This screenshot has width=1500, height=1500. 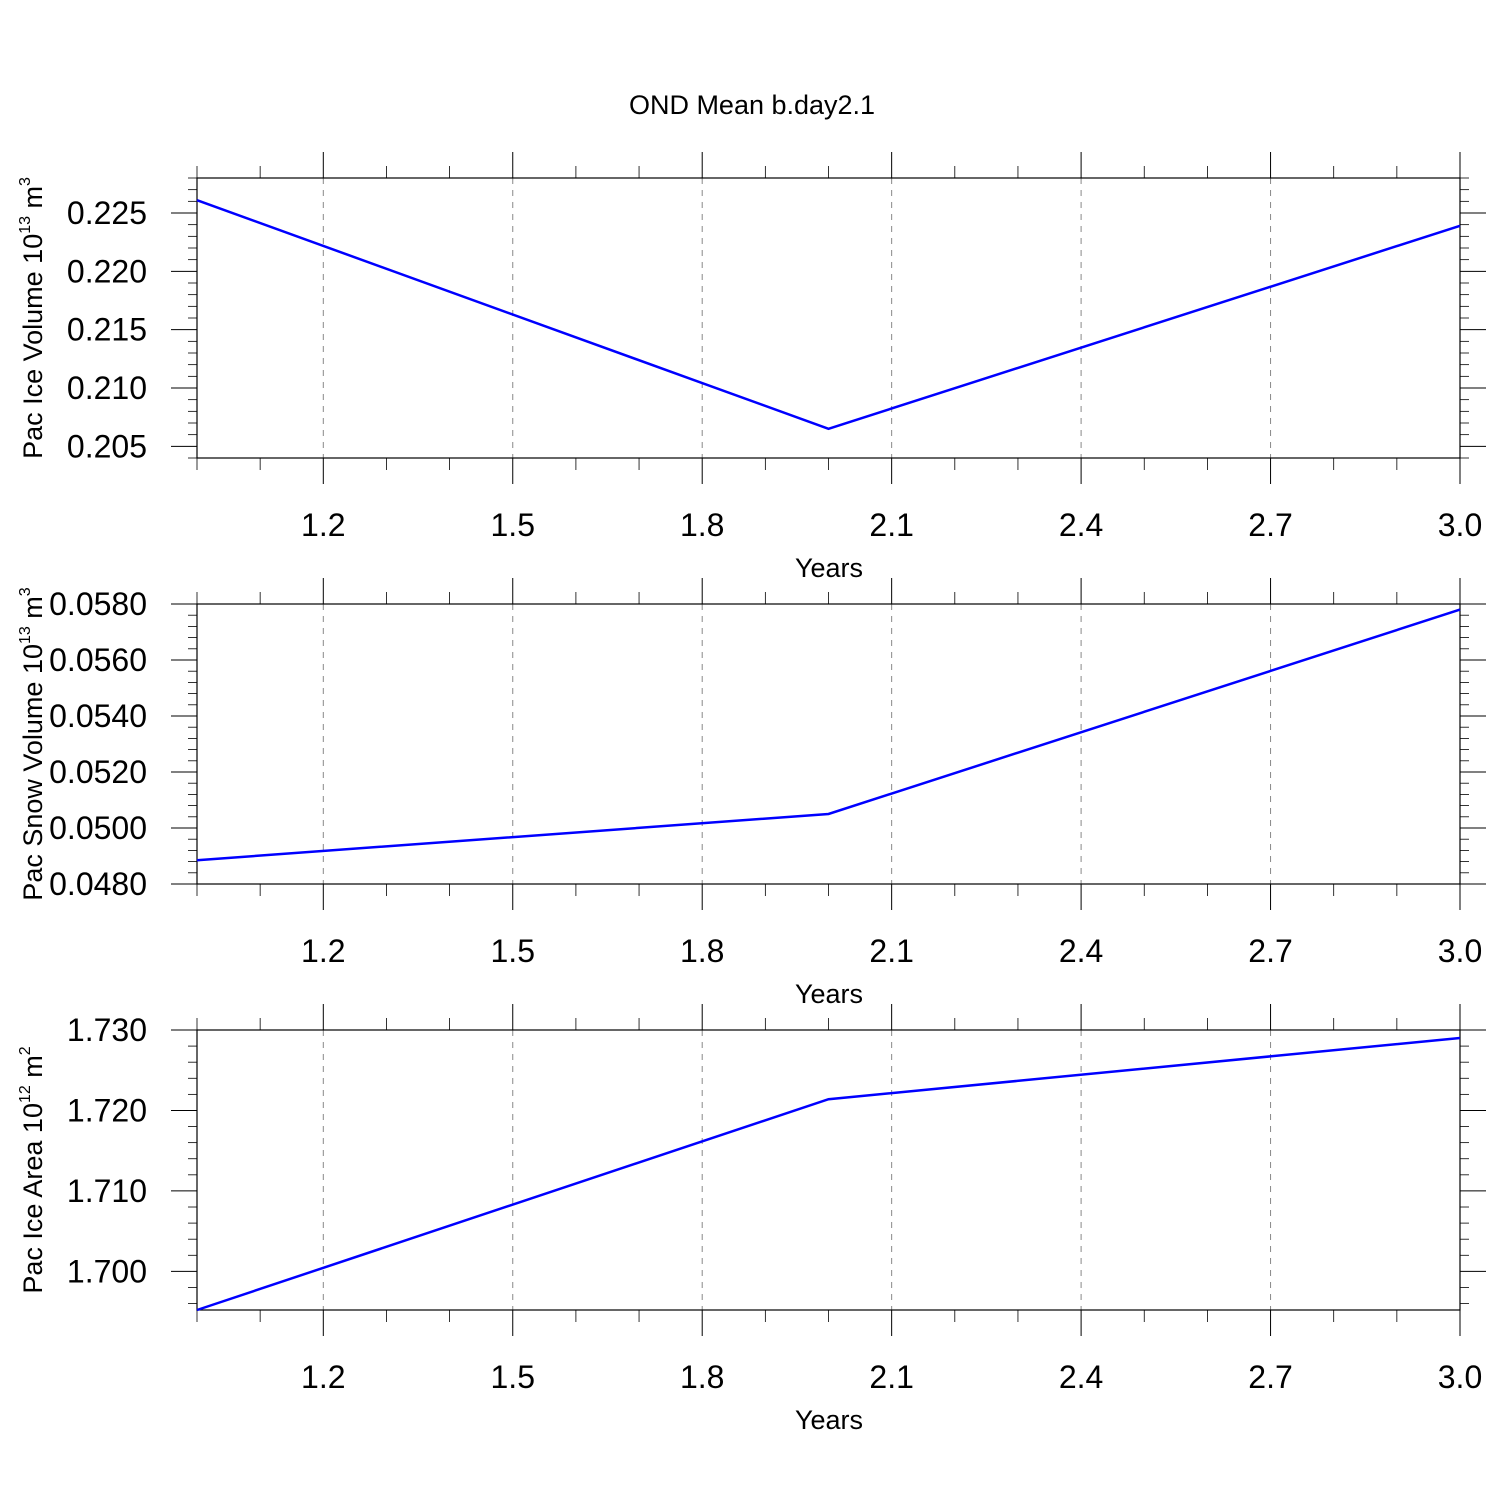 I want to click on y-tick-label: 0.0480, so click(x=98, y=884).